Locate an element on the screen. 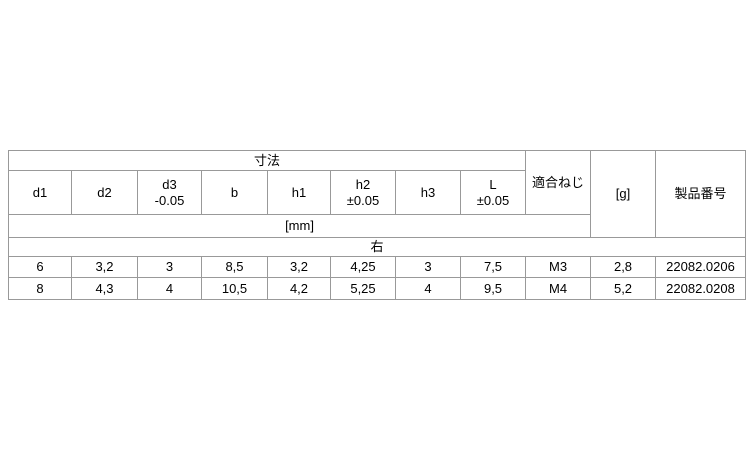  section-row: 右 is located at coordinates (377, 247).